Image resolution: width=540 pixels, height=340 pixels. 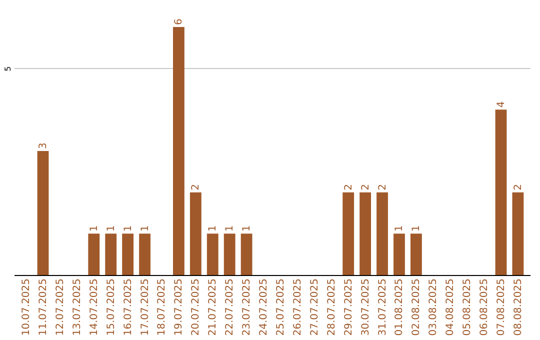 What do you see at coordinates (382, 307) in the screenshot?
I see `x-tick-label: 31.07.2025` at bounding box center [382, 307].